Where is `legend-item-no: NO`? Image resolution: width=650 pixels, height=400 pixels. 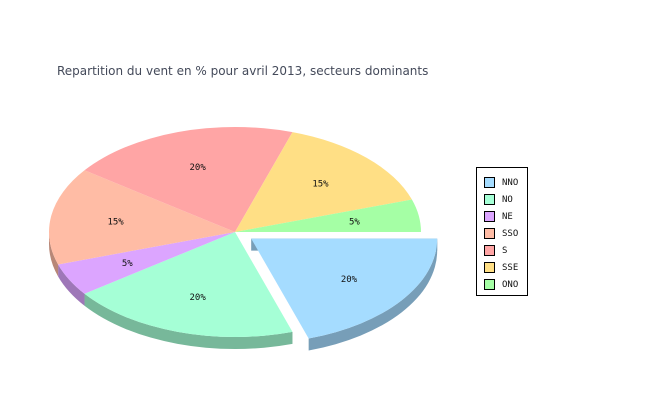 legend-item-no: NO is located at coordinates (502, 199).